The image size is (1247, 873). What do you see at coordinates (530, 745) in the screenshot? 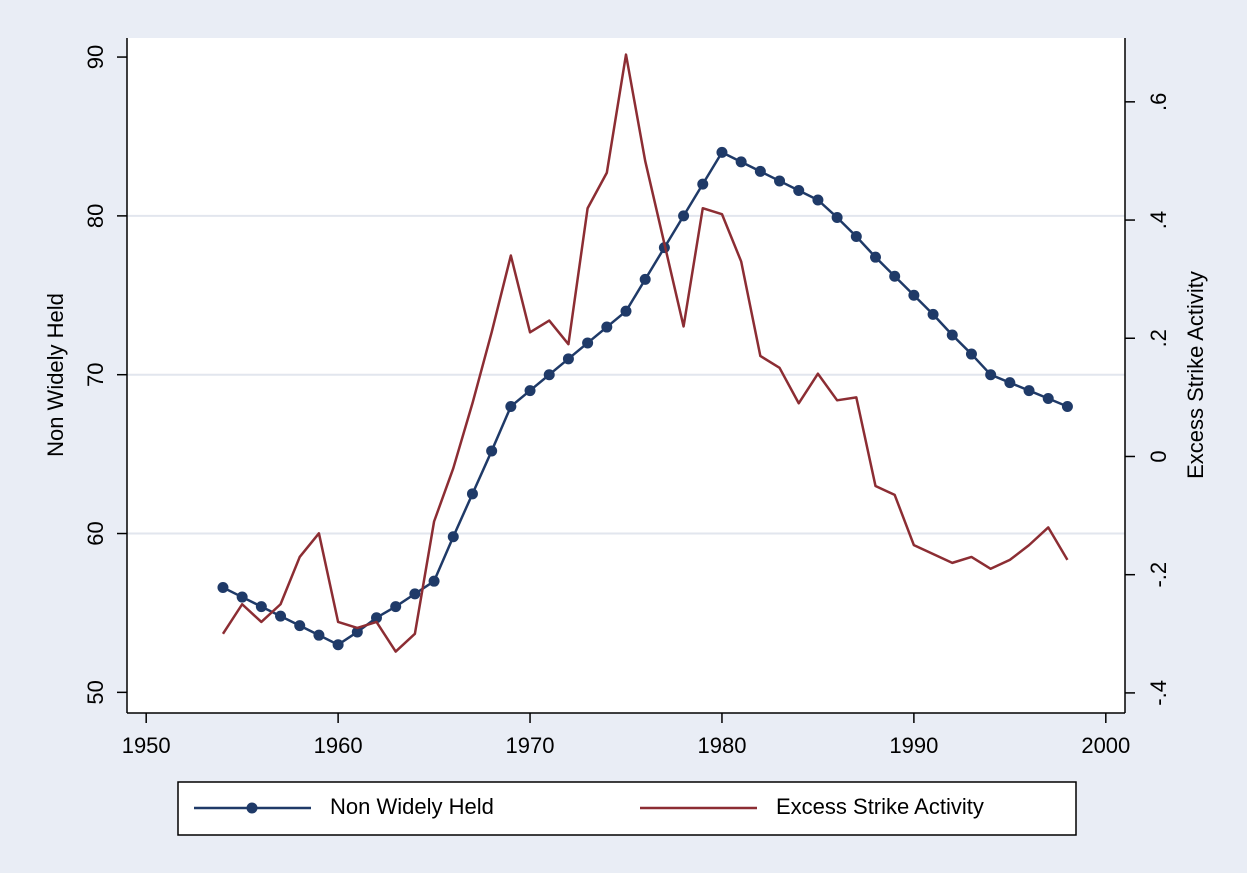
I see `x-tick-label: 1970` at bounding box center [530, 745].